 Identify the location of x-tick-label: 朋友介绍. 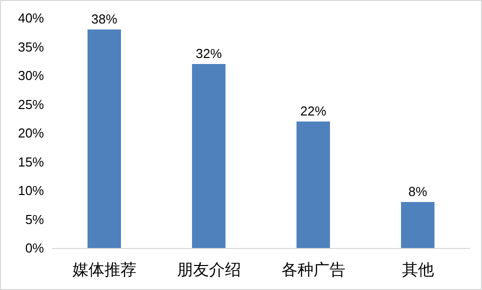
(208, 270).